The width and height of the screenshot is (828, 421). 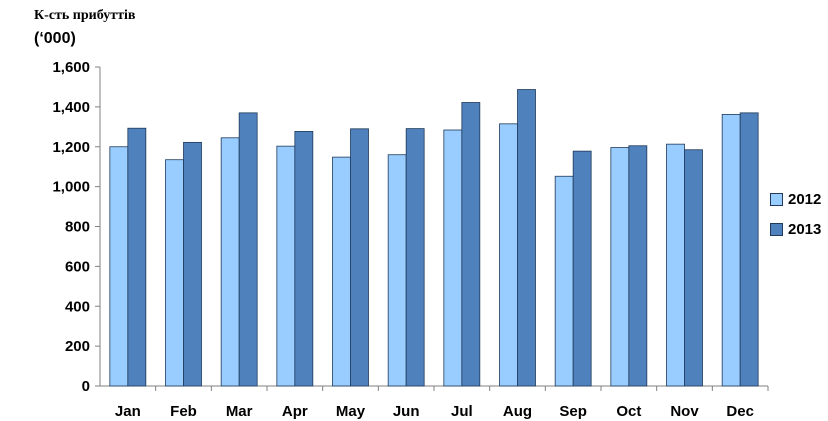 What do you see at coordinates (239, 411) in the screenshot?
I see `x-tick-label: Mar` at bounding box center [239, 411].